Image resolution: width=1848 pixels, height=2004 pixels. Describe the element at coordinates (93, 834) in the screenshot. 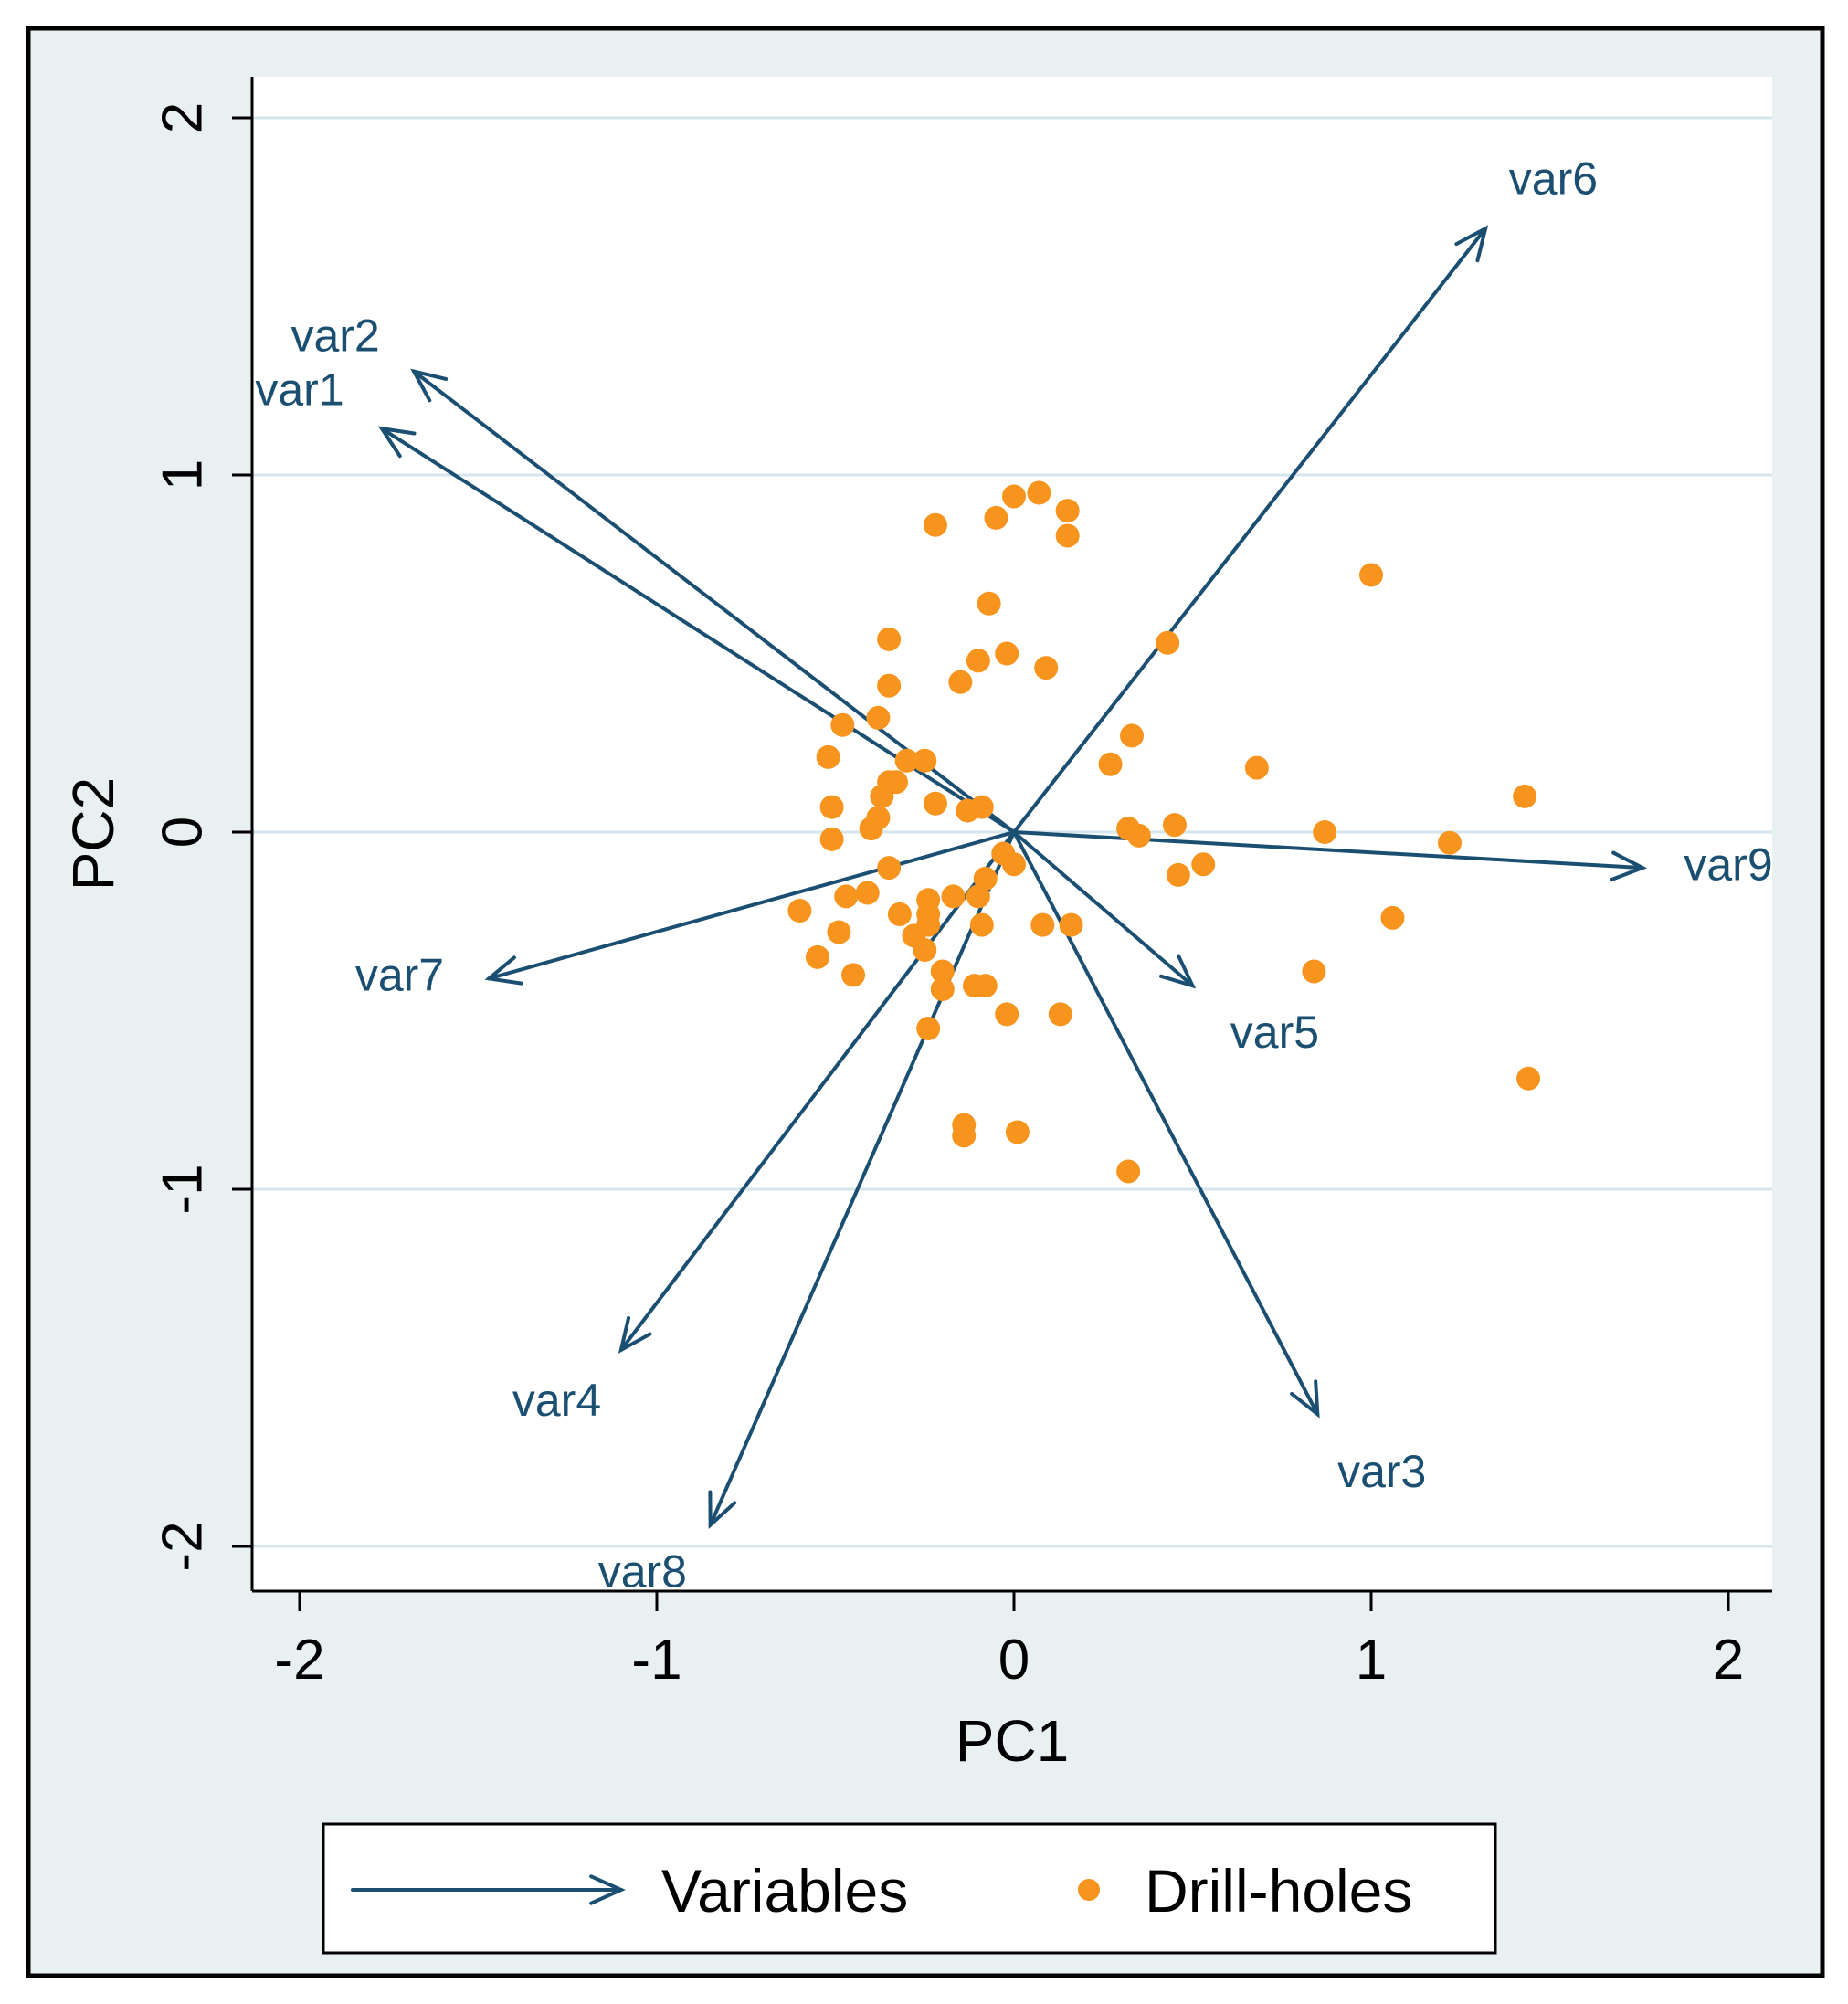

I see `y-axis-label: PC2` at that location.